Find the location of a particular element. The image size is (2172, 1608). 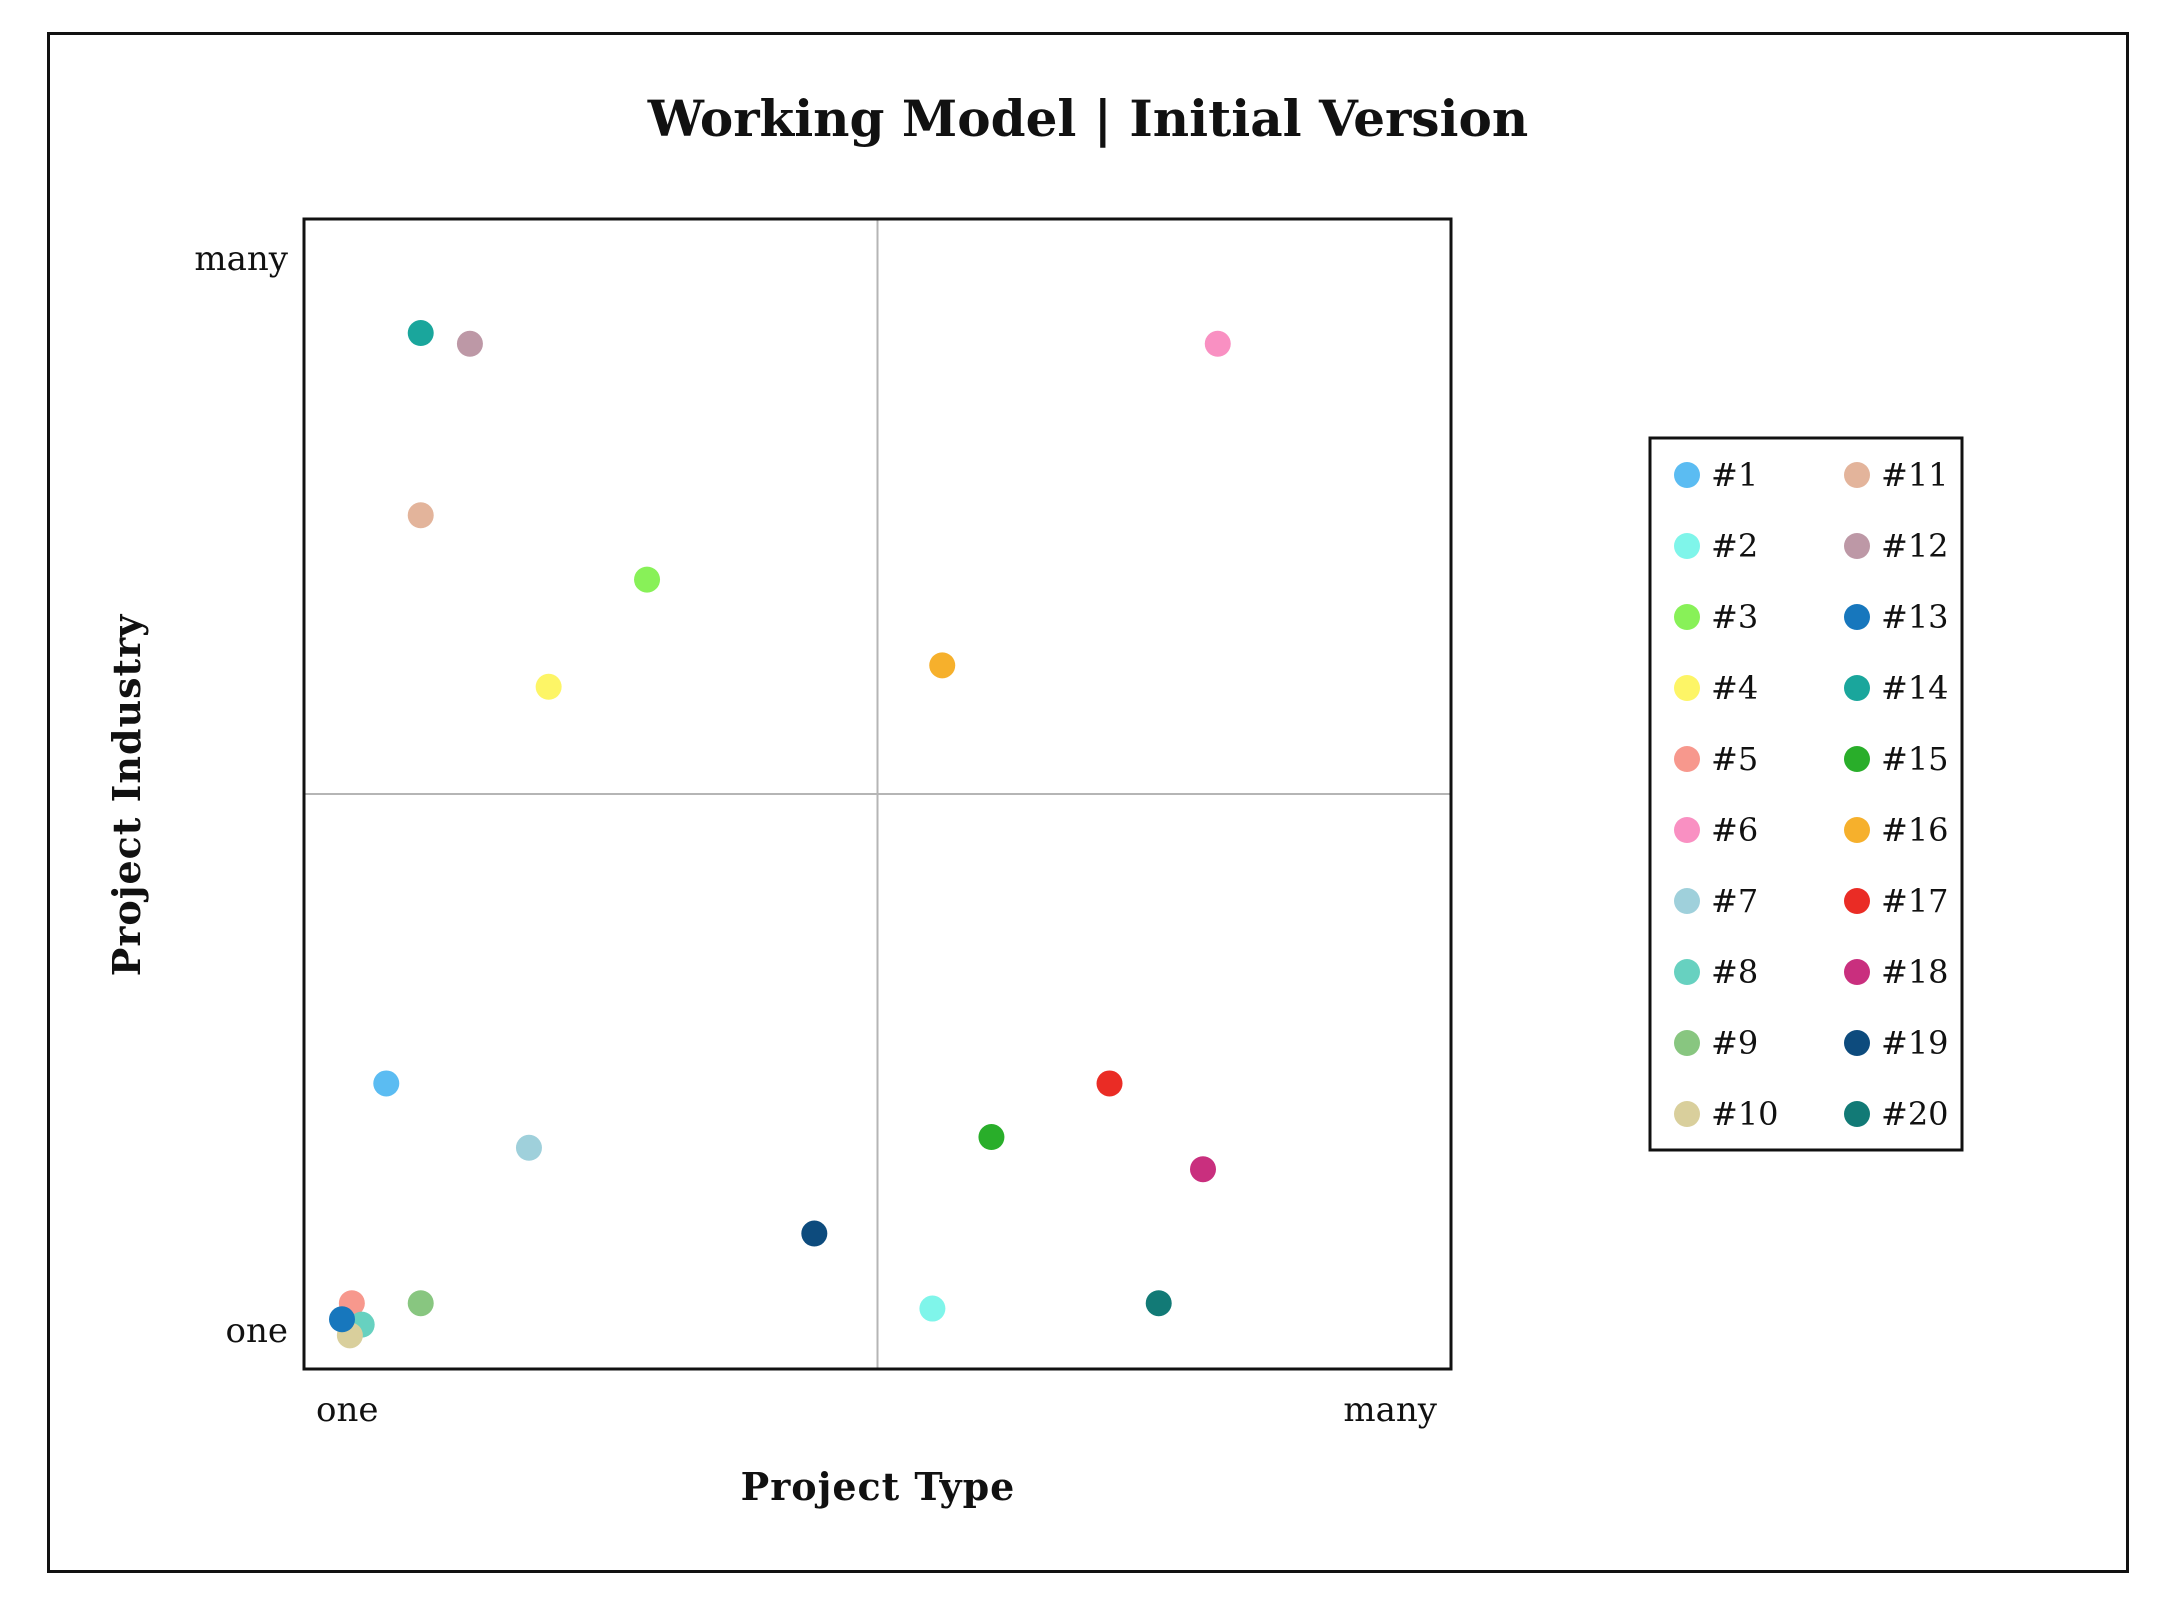

legend-label: #3 is located at coordinates (1734, 617).